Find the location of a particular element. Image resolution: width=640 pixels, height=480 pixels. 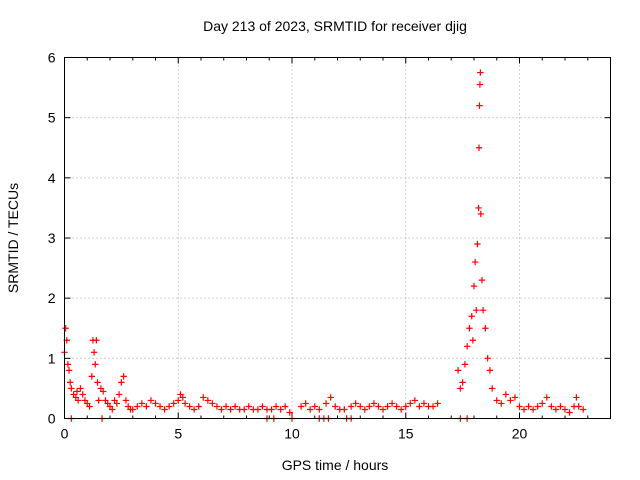

x-tick-label: 20 is located at coordinates (520, 434).